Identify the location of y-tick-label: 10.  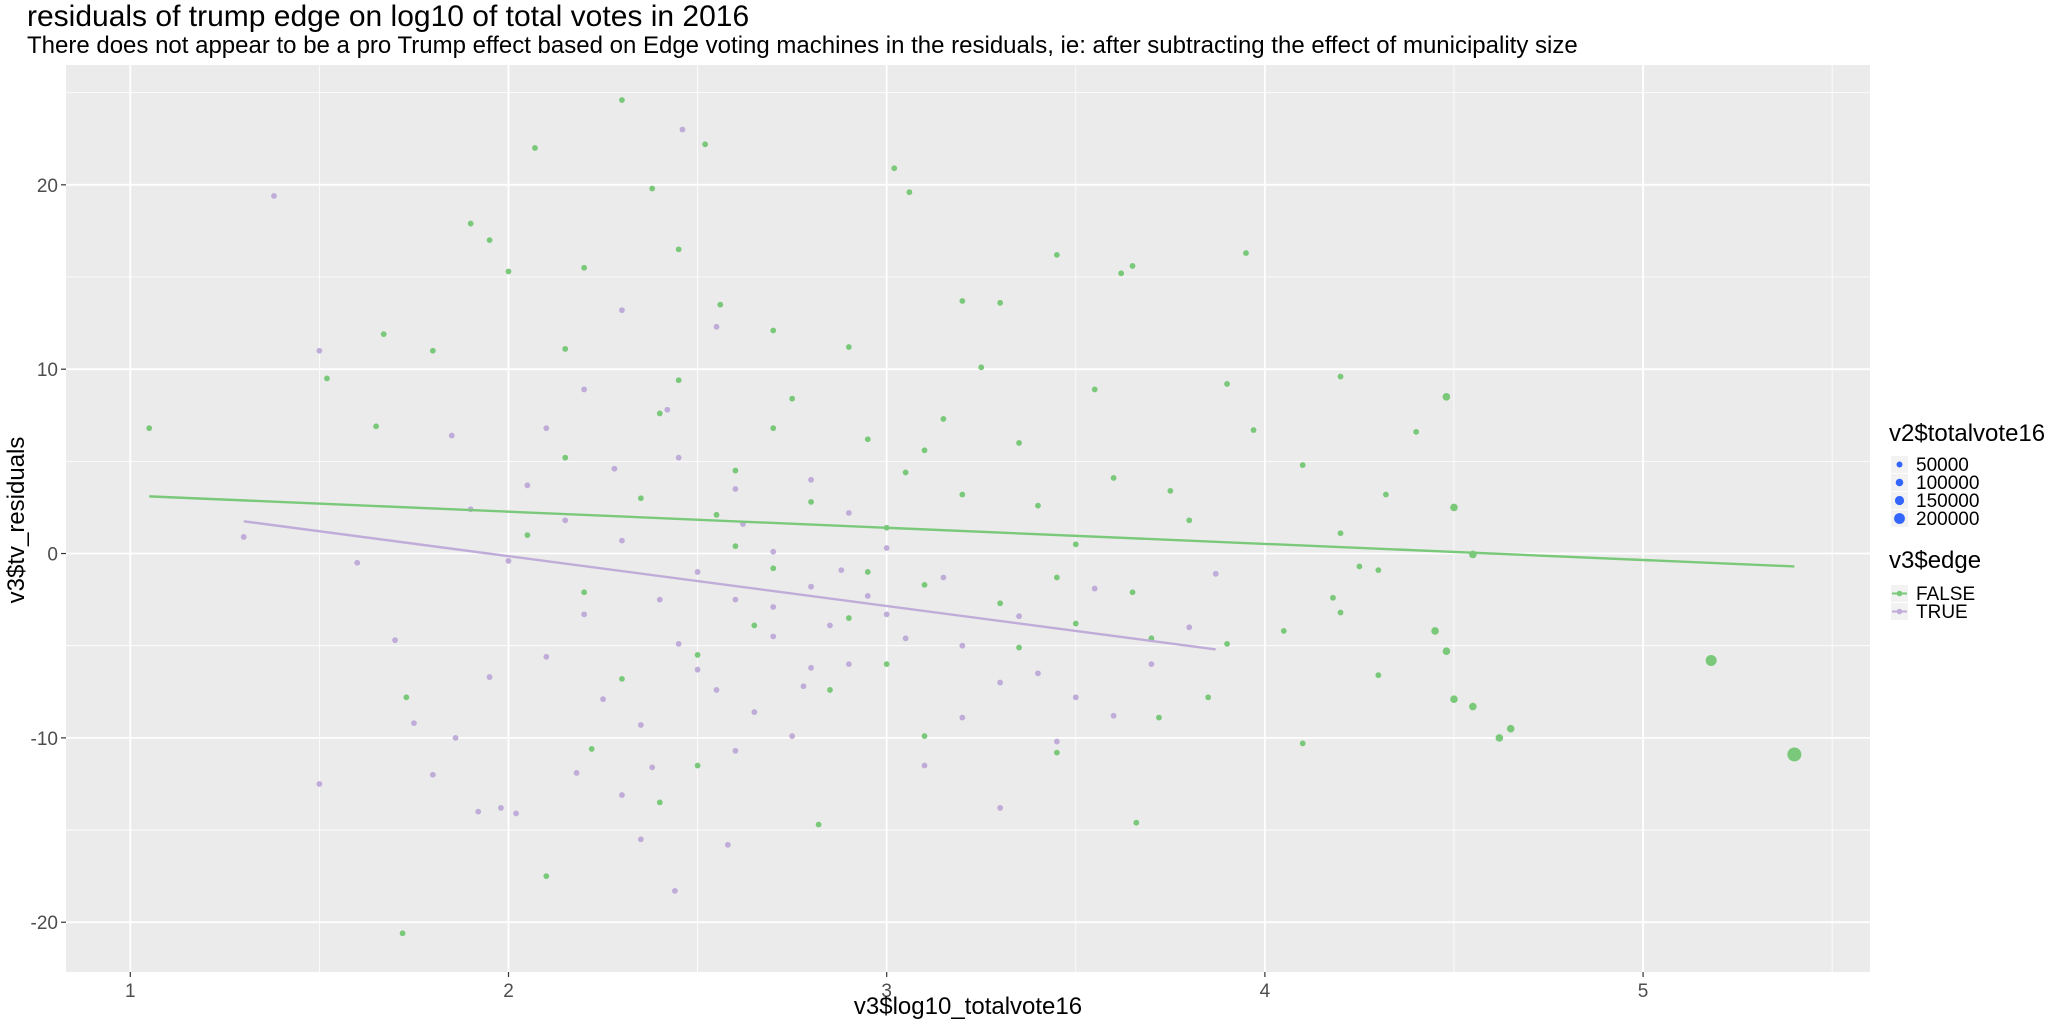
(47, 370).